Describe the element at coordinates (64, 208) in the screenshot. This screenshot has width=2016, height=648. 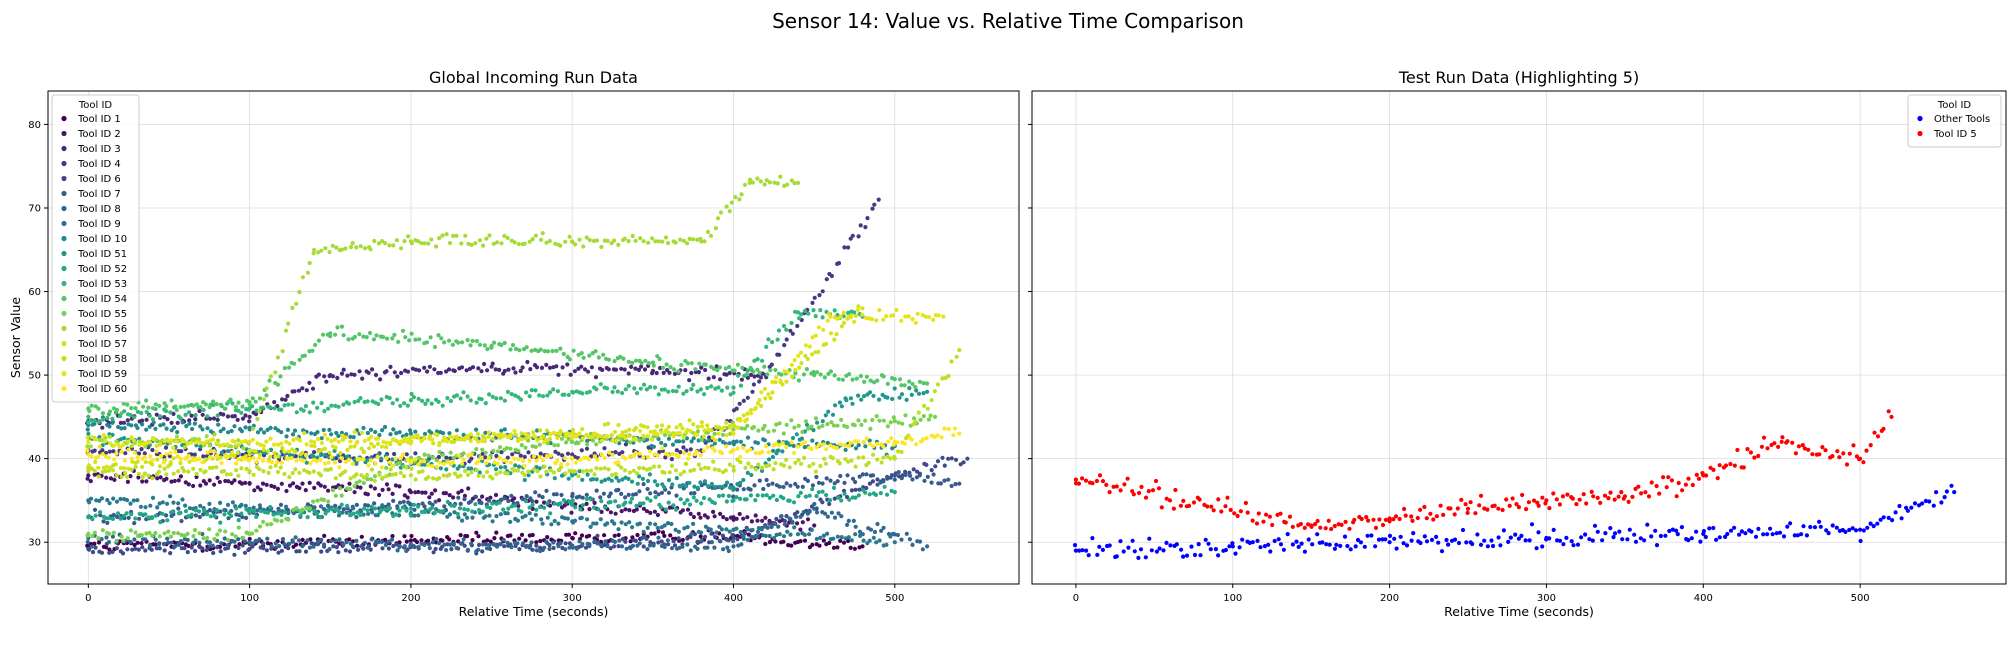
I see `legend-marker` at that location.